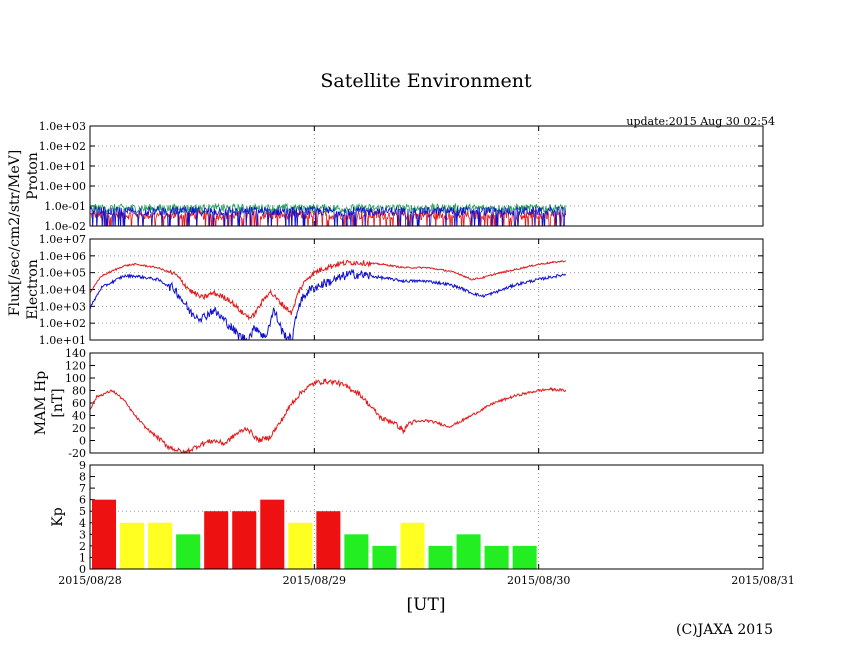  Describe the element at coordinates (724, 630) in the screenshot. I see `copyright-label: (C)JAXA 2015` at that location.